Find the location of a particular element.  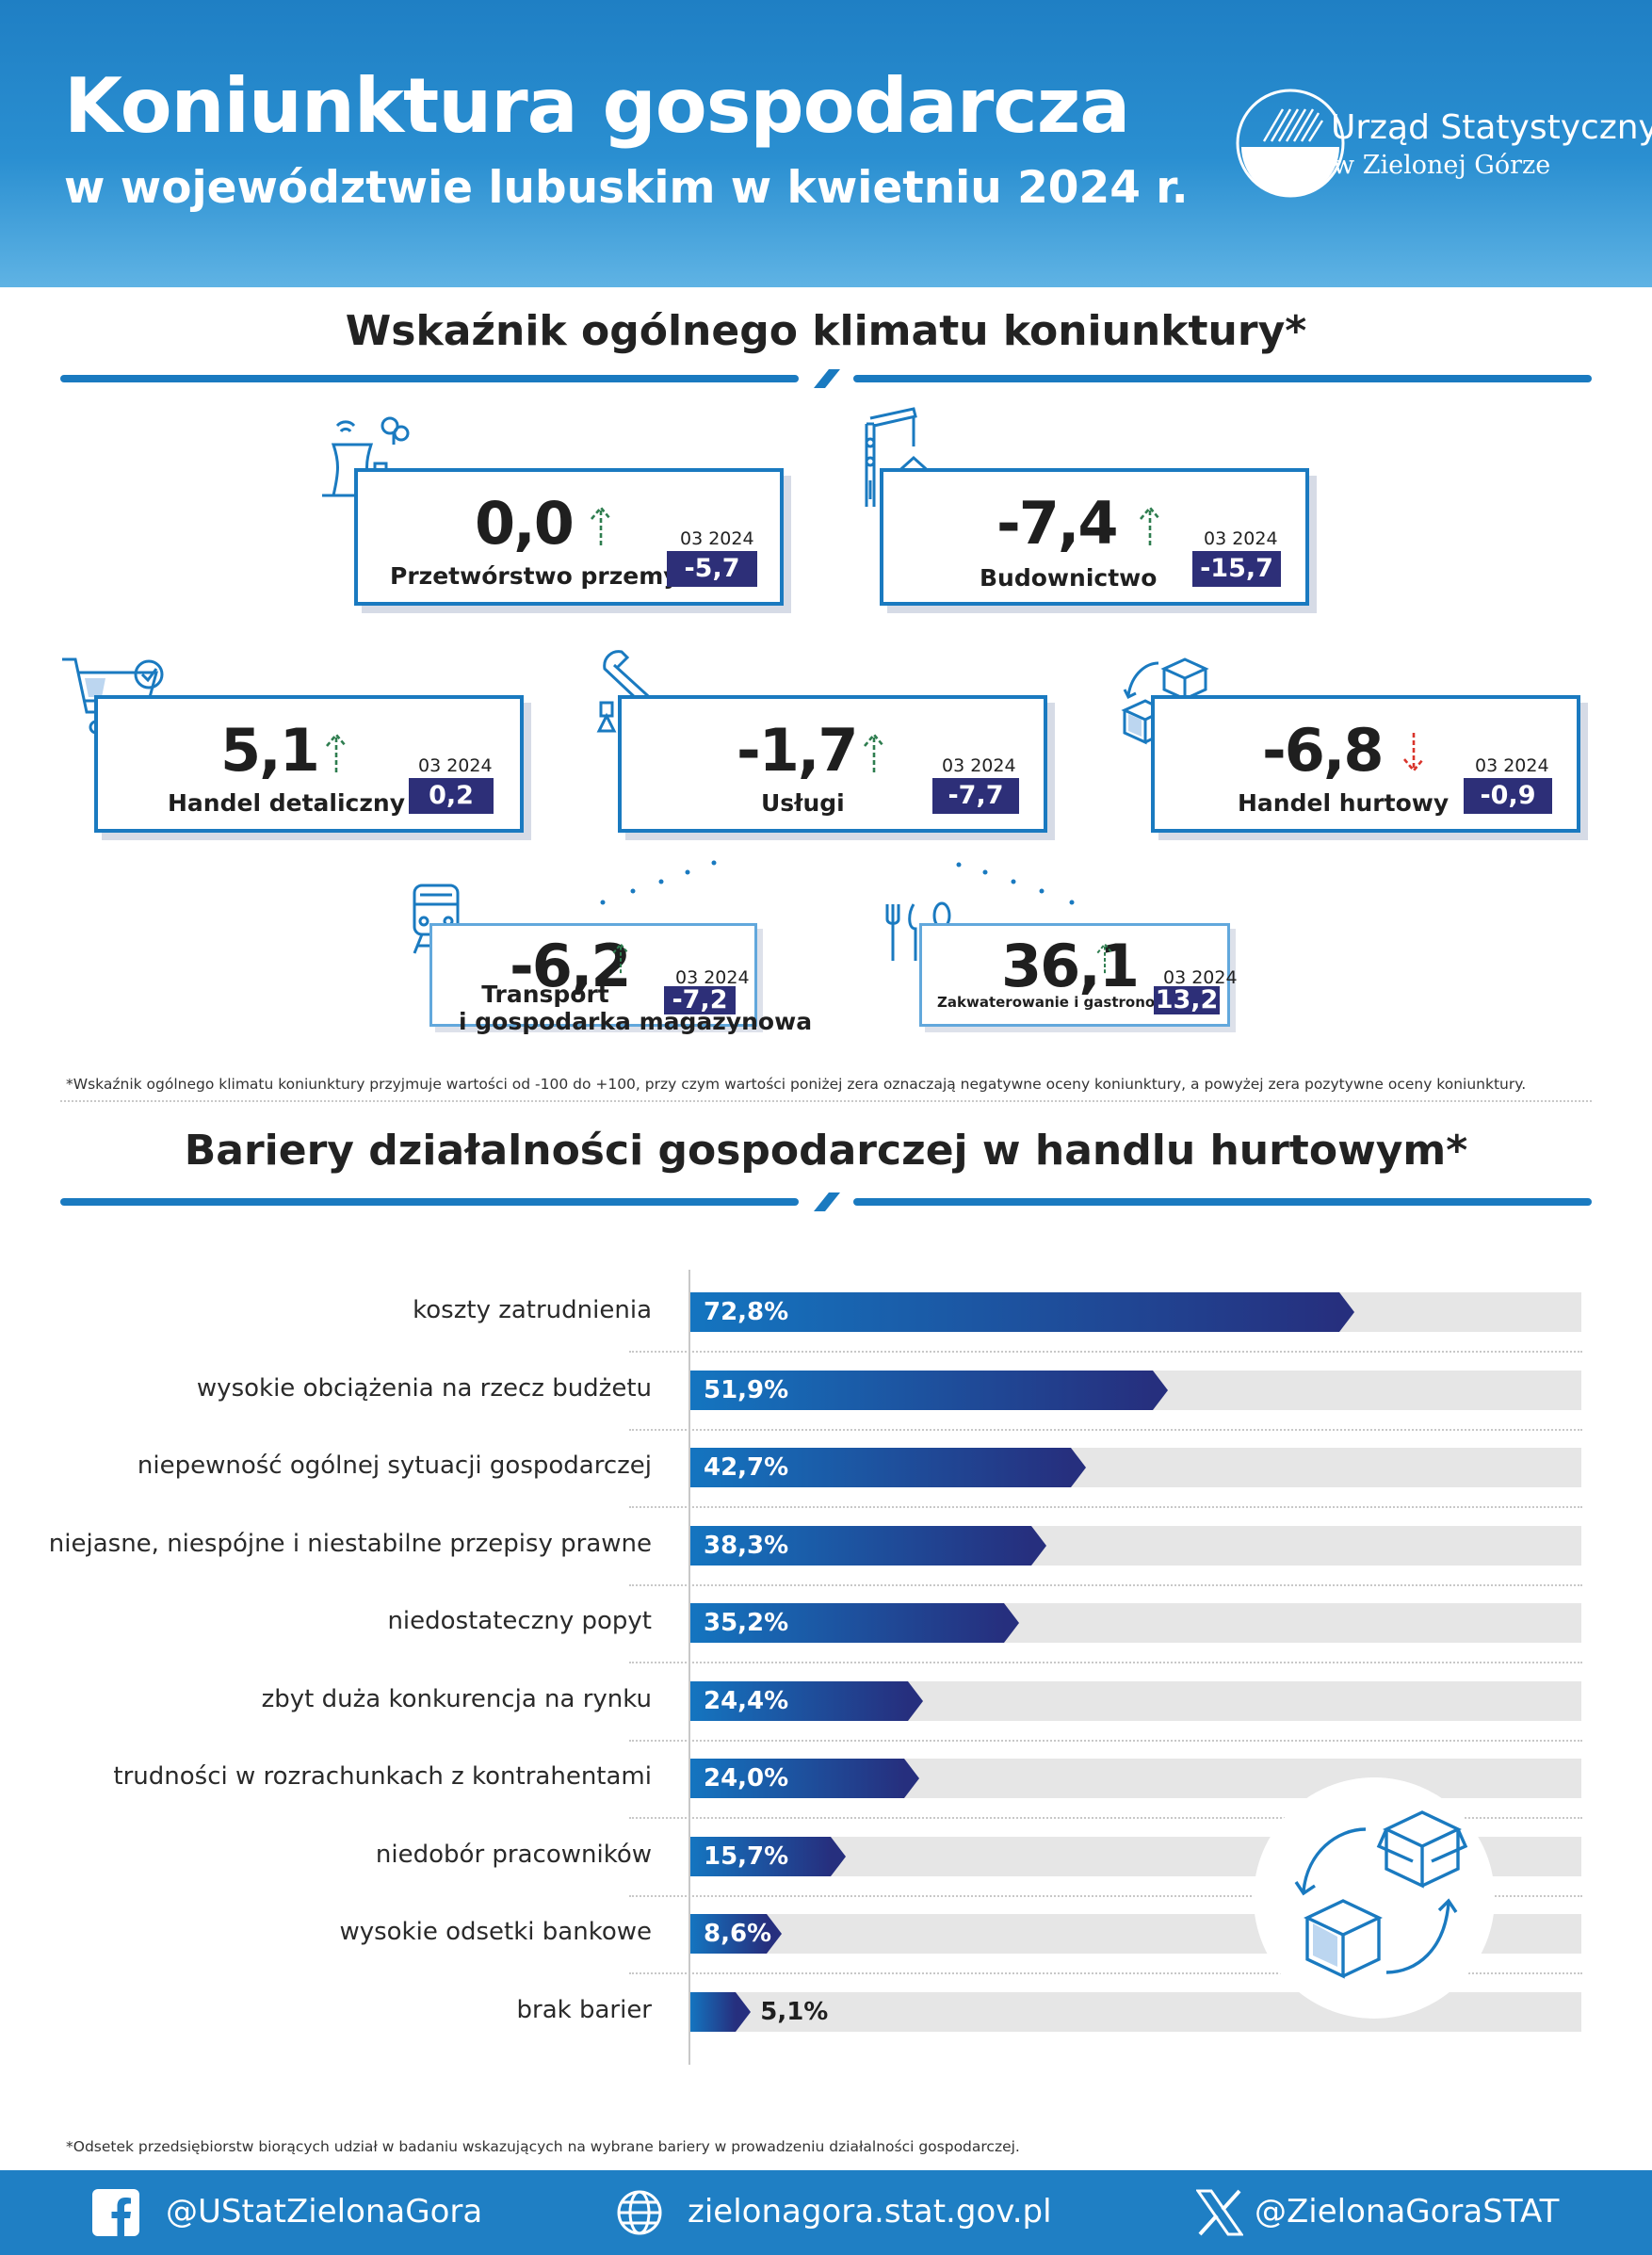

indicator-label: Budownictwo is located at coordinates (1069, 578).